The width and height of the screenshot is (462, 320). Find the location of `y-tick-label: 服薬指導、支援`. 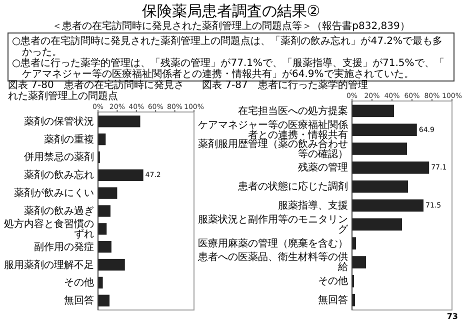

y-tick-label: 服薬指導、支援 is located at coordinates (313, 205).